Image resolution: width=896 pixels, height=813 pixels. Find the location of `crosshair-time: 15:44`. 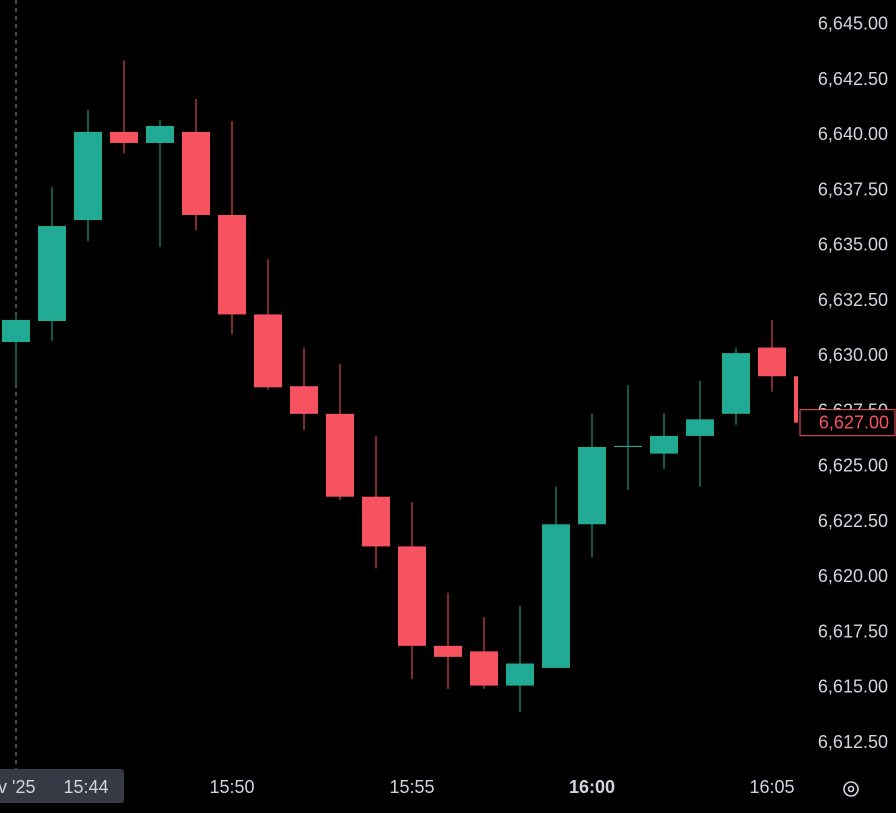

crosshair-time: 15:44 is located at coordinates (85, 787).